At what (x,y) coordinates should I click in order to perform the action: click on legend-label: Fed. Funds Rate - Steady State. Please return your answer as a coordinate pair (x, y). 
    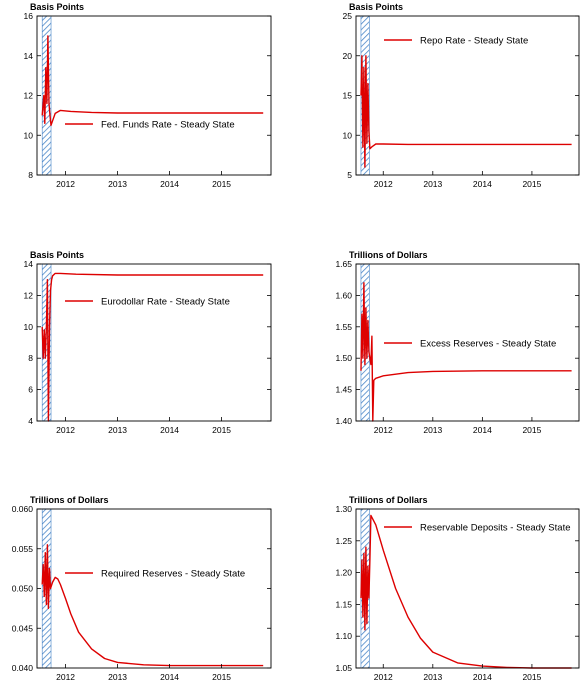
    Looking at the image, I should click on (168, 125).